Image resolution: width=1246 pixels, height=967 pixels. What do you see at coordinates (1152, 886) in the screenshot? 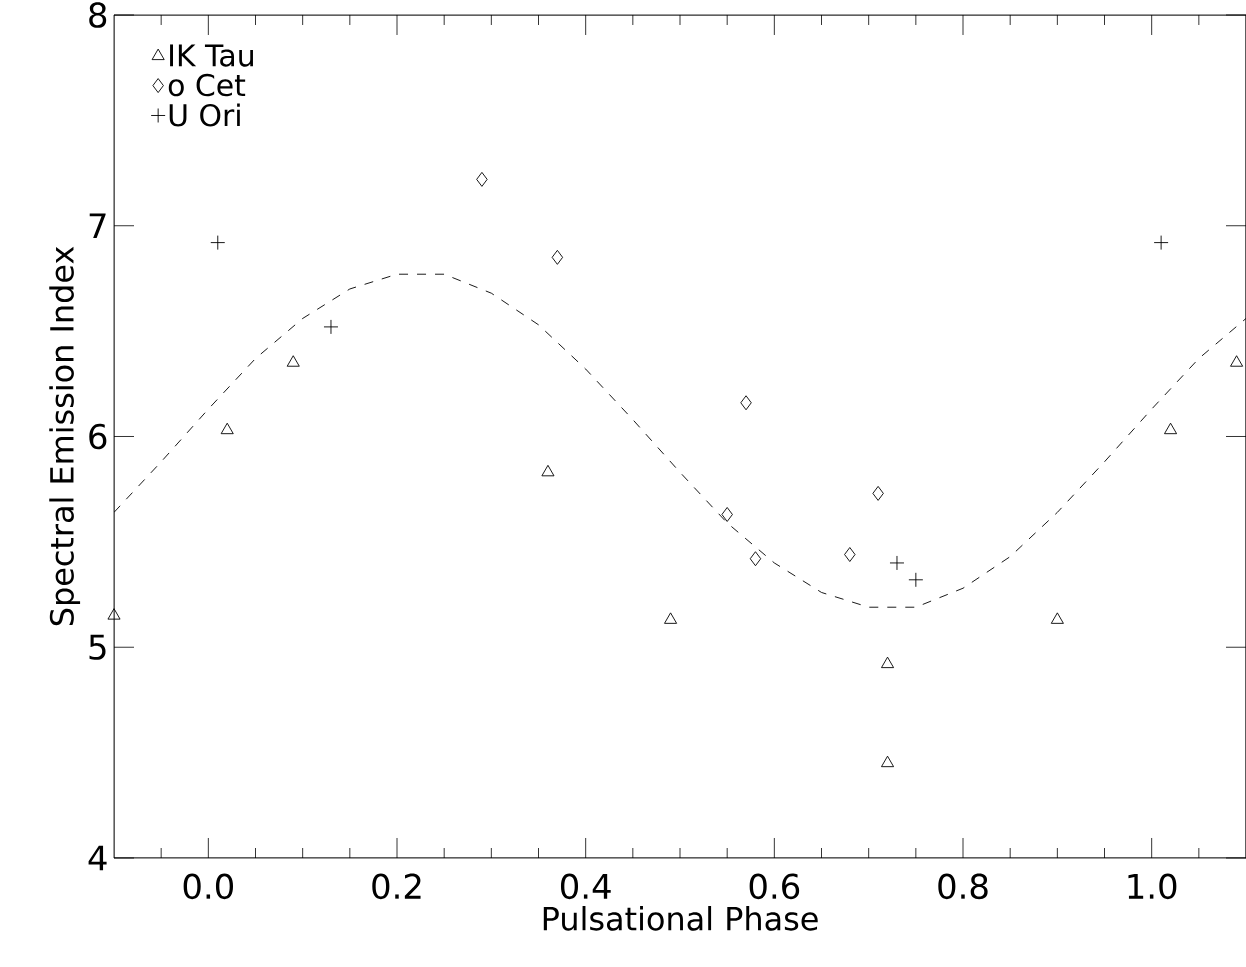
I see `x-tick-label: 1.0` at bounding box center [1152, 886].